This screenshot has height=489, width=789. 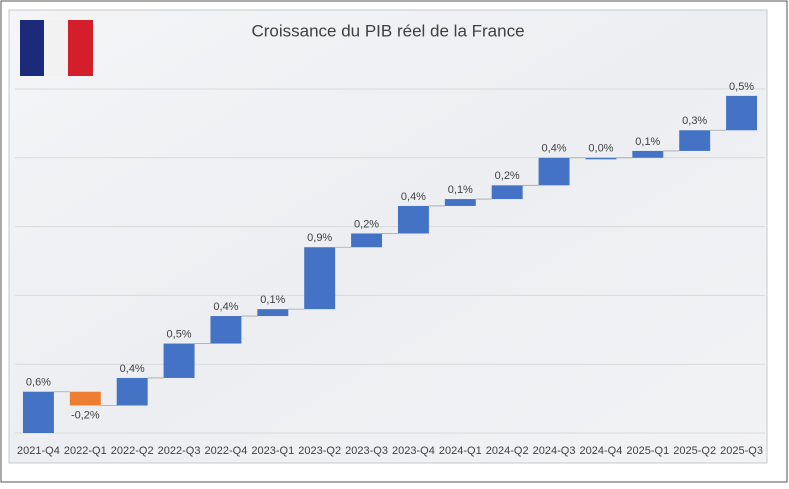 I want to click on x-tick-label: 2021-Q4, so click(x=38, y=451).